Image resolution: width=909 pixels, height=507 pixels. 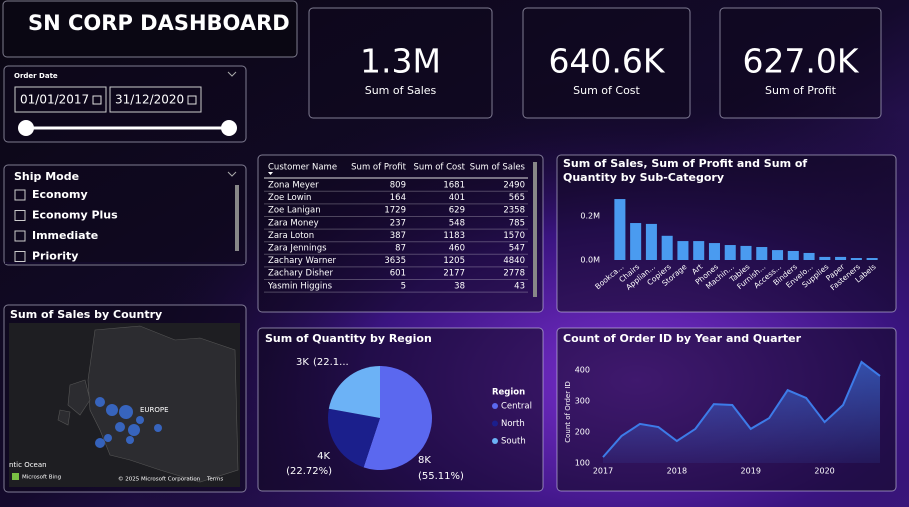 I want to click on table-cell: 38, so click(x=459, y=286).